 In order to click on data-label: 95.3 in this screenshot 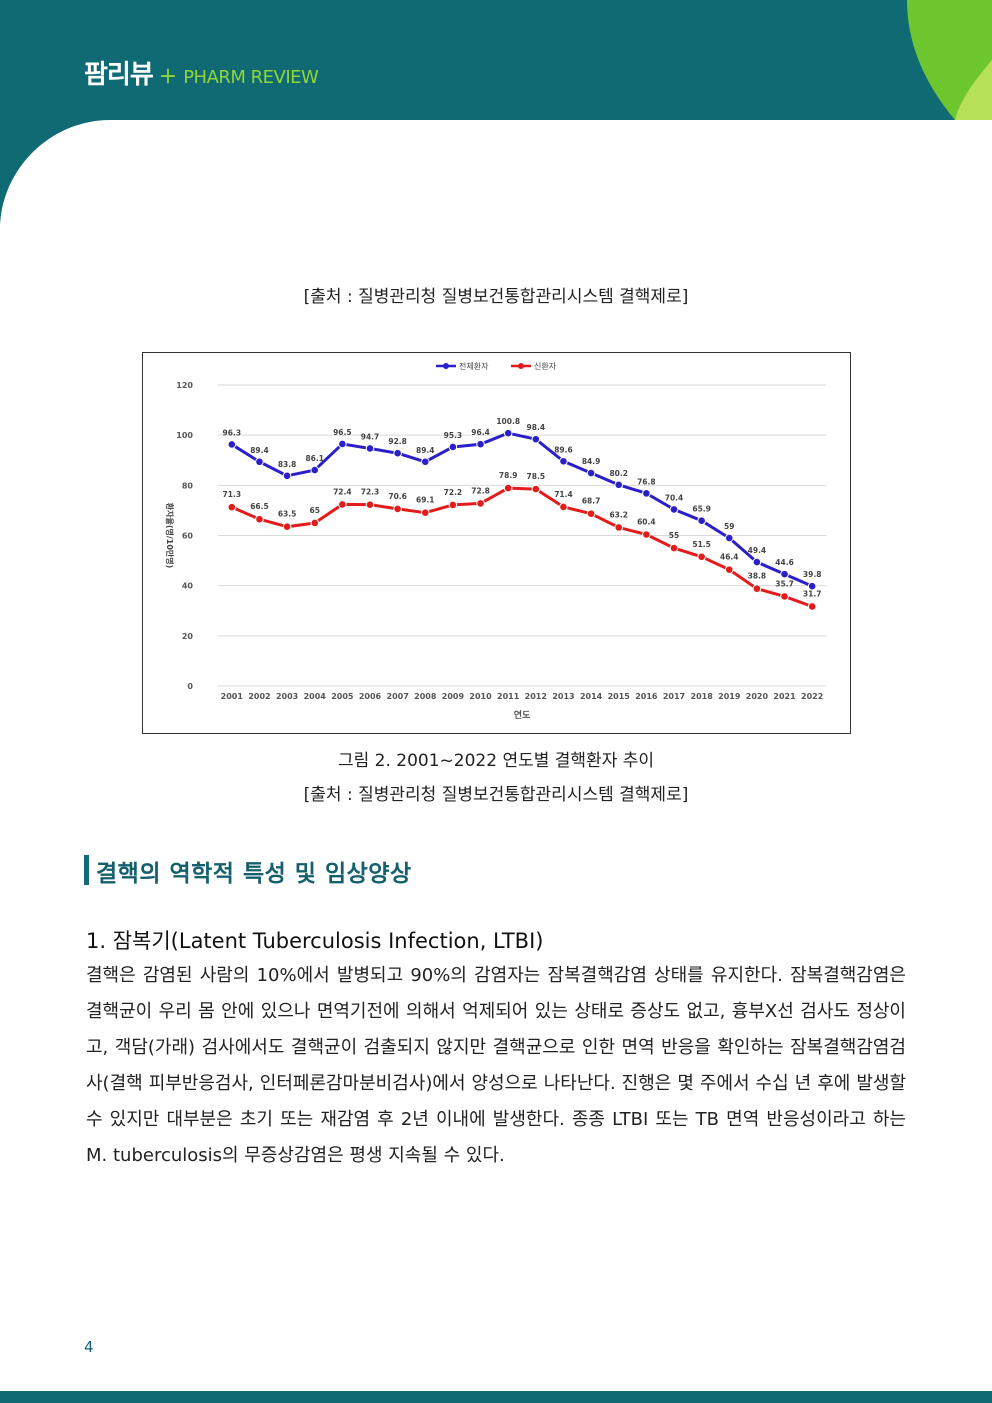, I will do `click(453, 435)`.